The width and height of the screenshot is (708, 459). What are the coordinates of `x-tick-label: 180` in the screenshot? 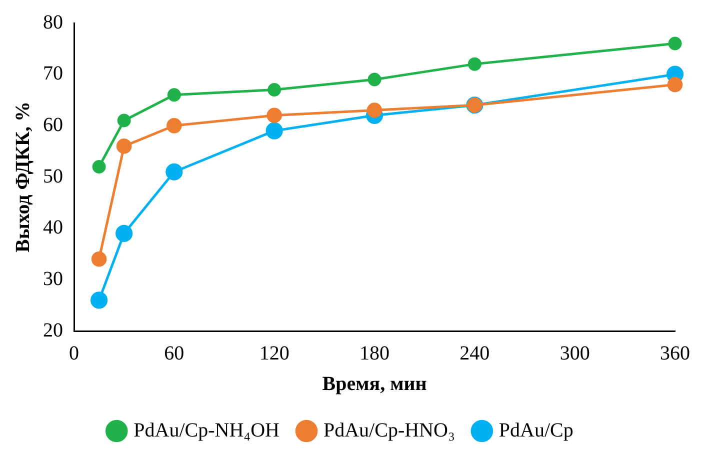 It's located at (375, 353).